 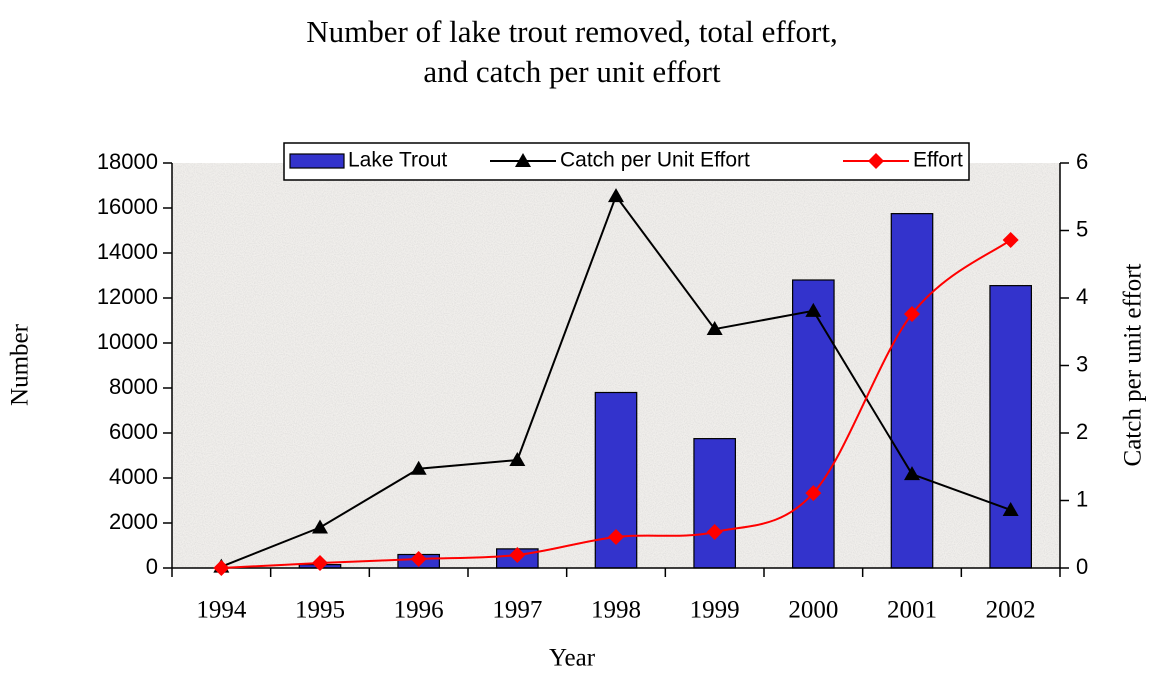 I want to click on y-tick-label: 14000, so click(x=127, y=251).